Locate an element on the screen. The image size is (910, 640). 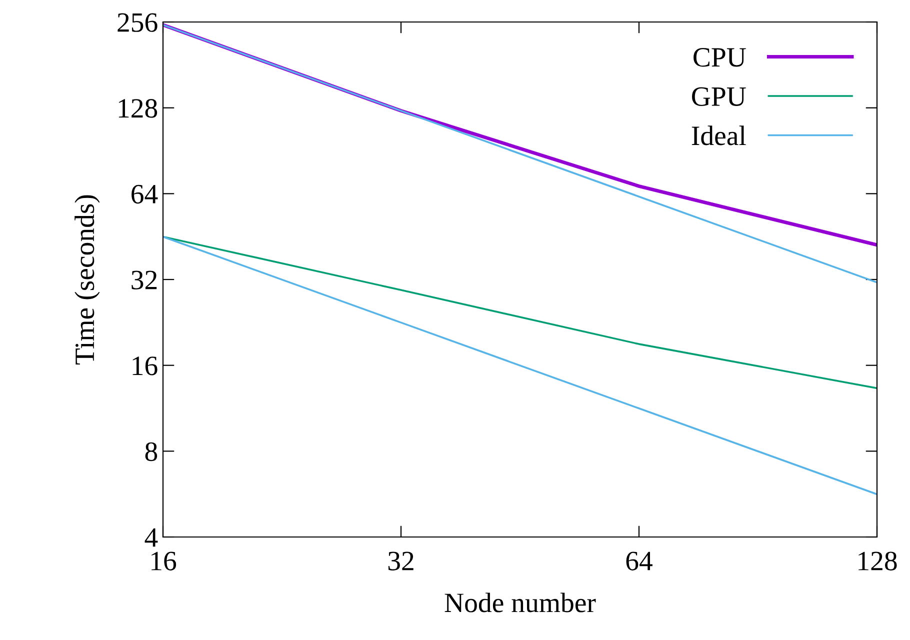
legend-label: GPU is located at coordinates (719, 96).